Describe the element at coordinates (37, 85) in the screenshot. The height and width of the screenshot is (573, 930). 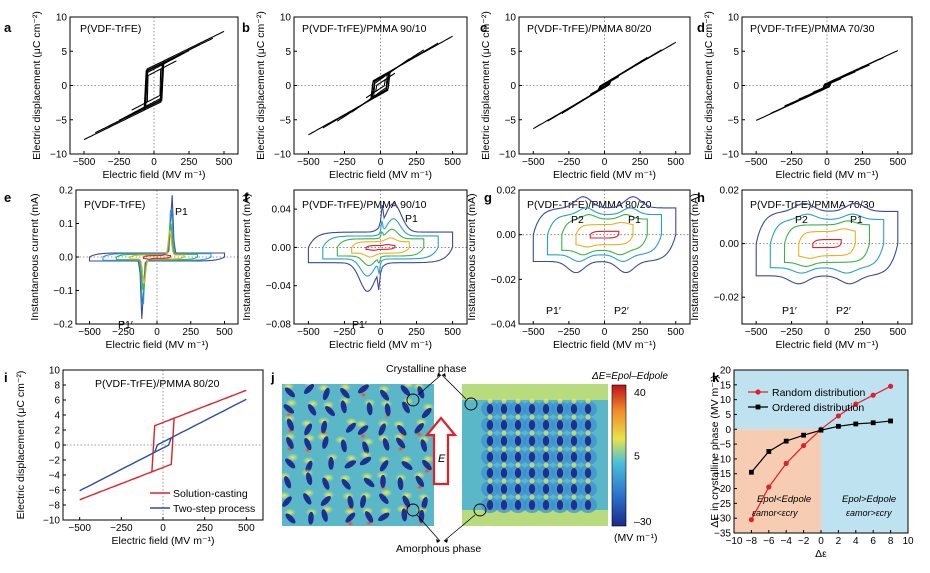
I see `y-axis-label: Electric displacement (μC cm⁻²)` at that location.